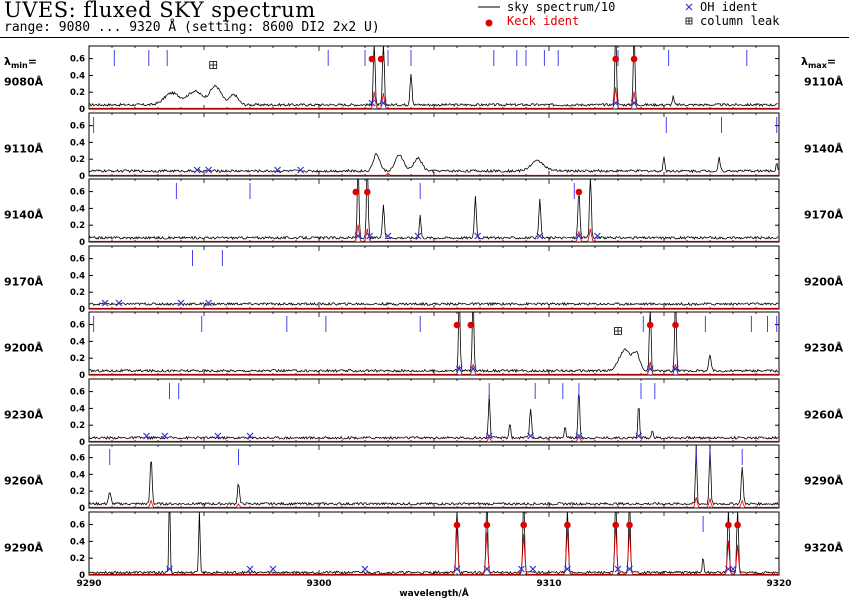  What do you see at coordinates (740, 21) in the screenshot?
I see `legend-column-leak: column leak` at bounding box center [740, 21].